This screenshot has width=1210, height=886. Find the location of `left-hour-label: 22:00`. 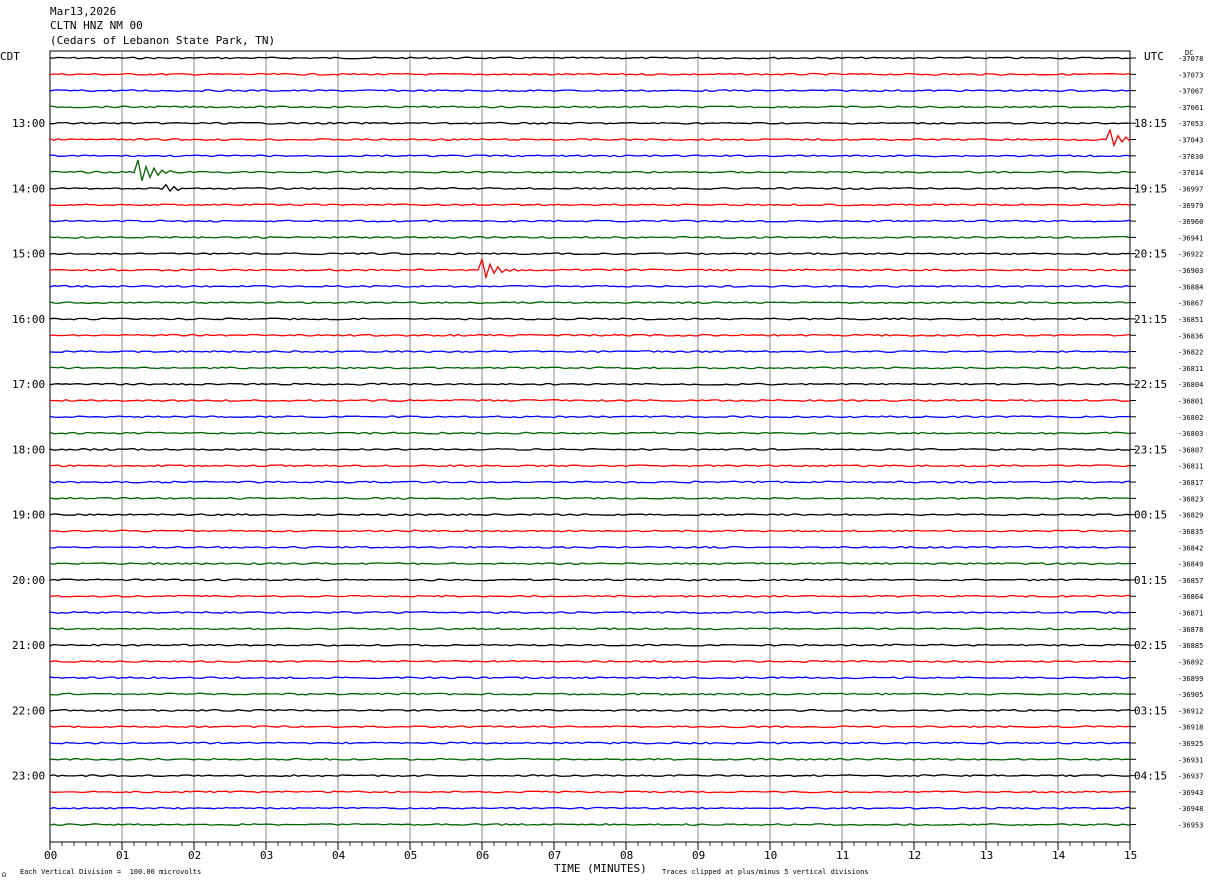

left-hour-label: 22:00 is located at coordinates (28, 710).